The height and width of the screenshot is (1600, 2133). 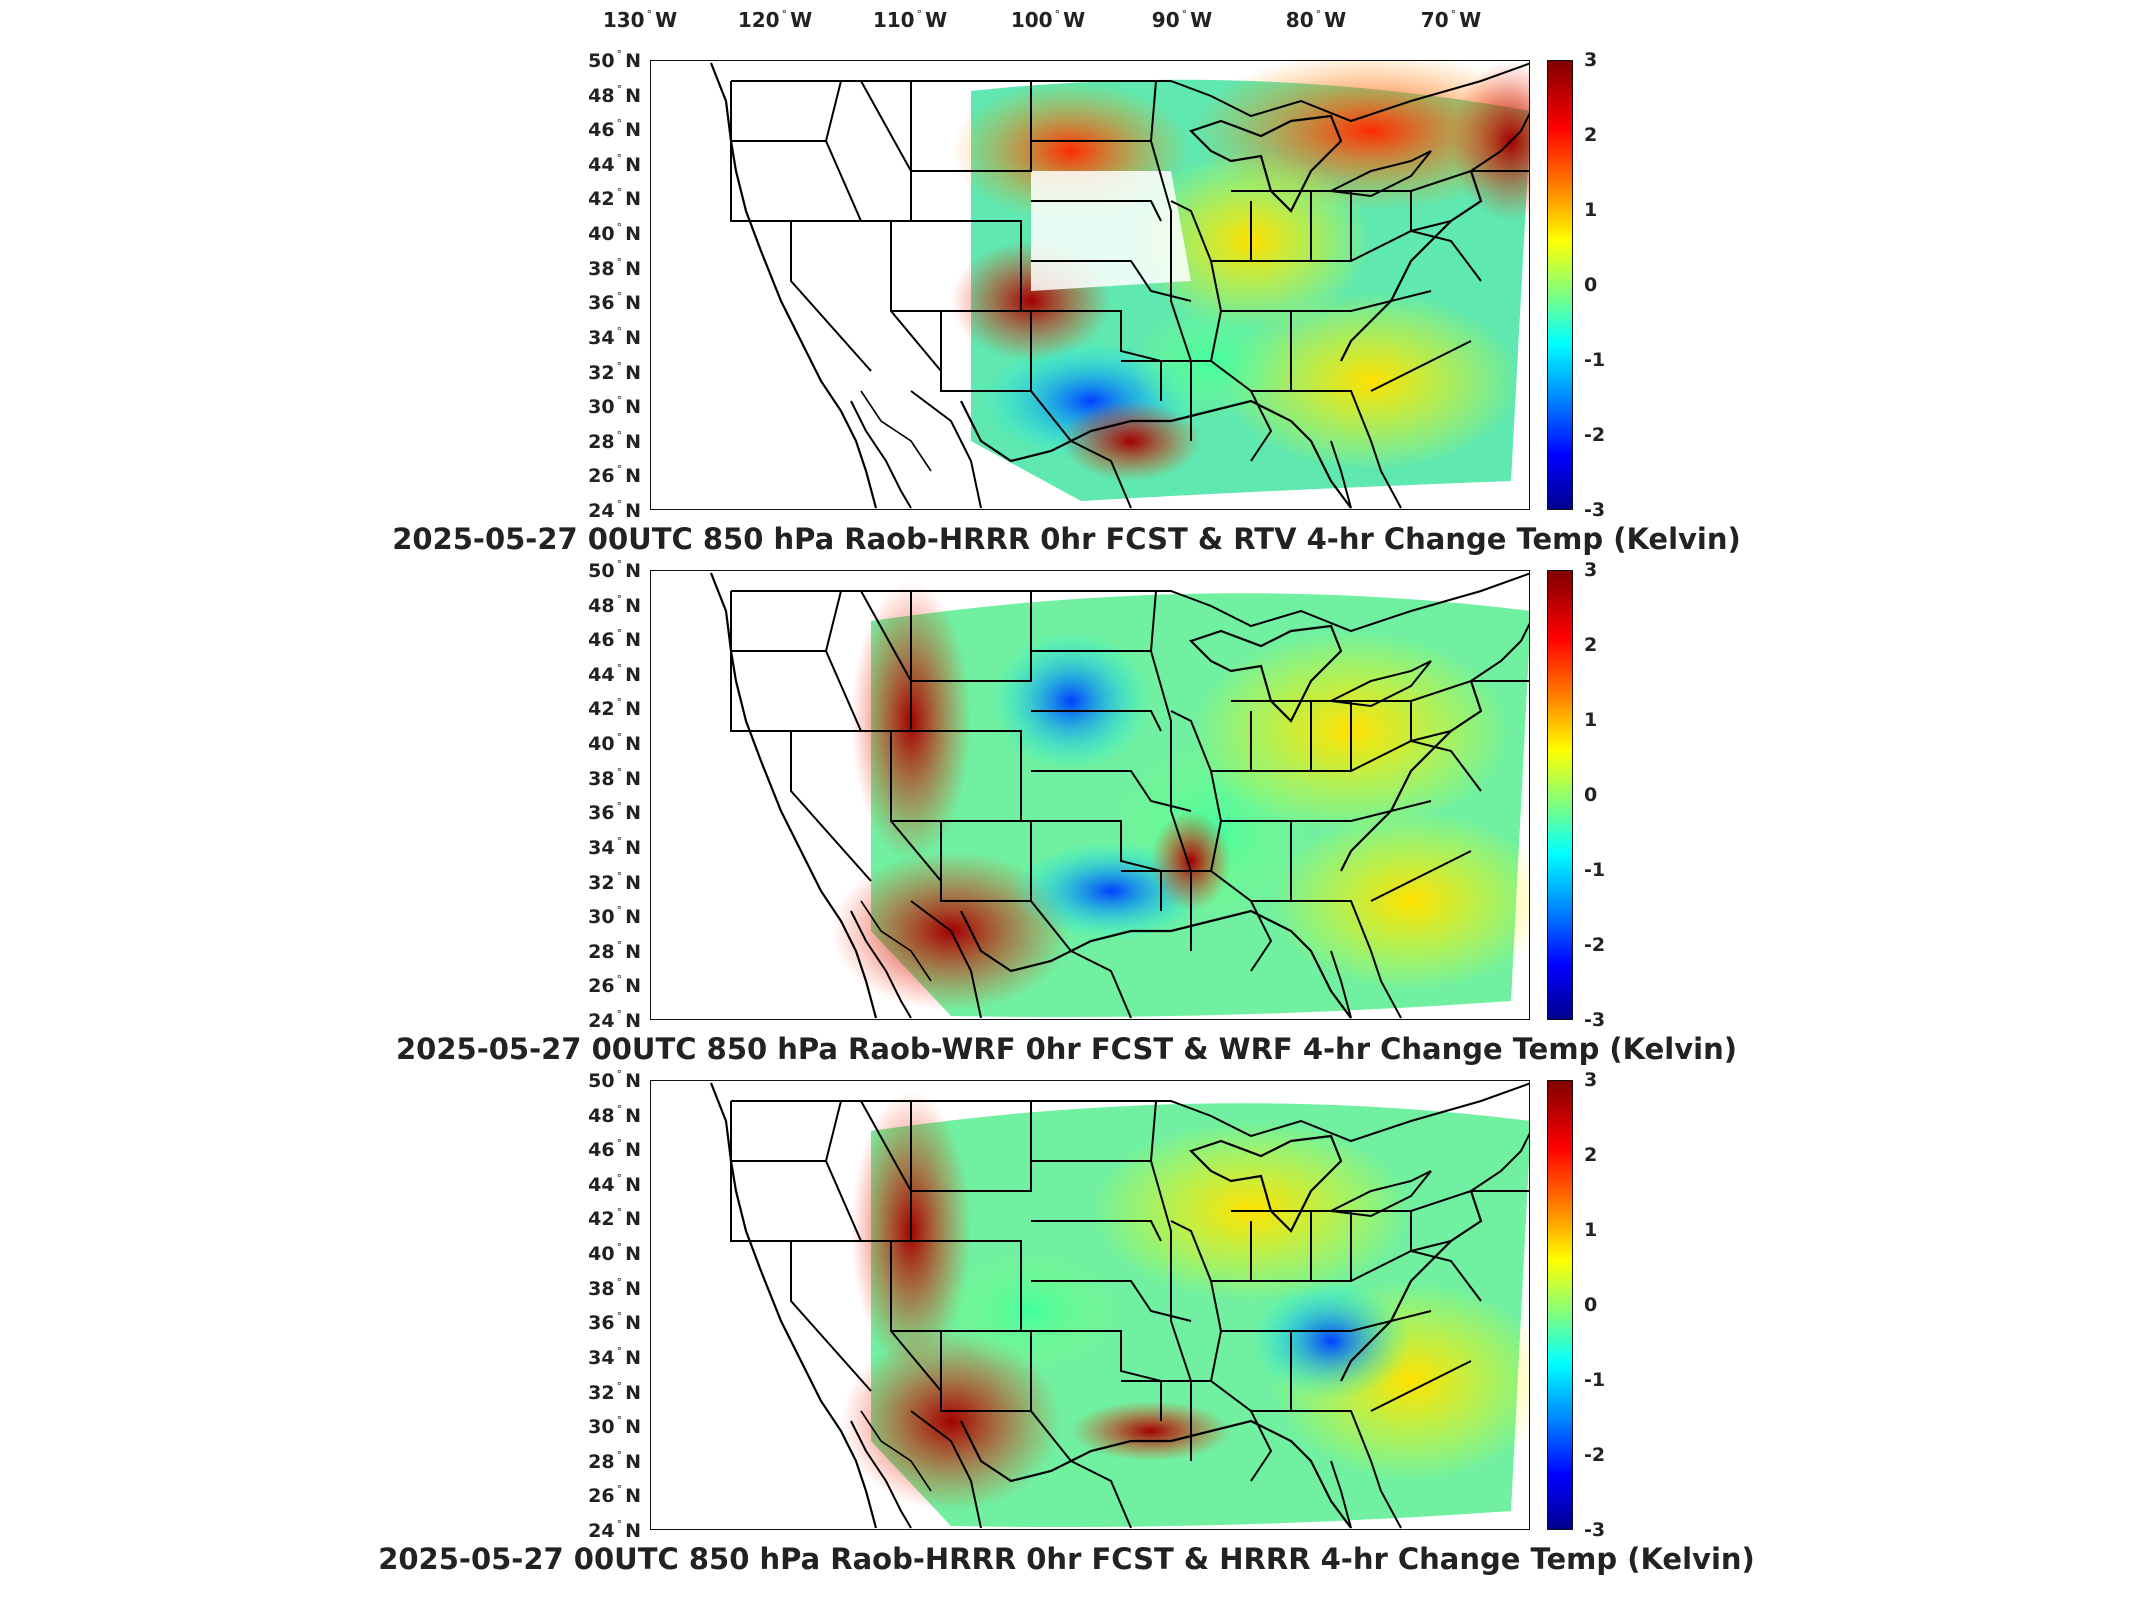 What do you see at coordinates (910, 20) in the screenshot?
I see `lon-label-110w: 110 ° W` at bounding box center [910, 20].